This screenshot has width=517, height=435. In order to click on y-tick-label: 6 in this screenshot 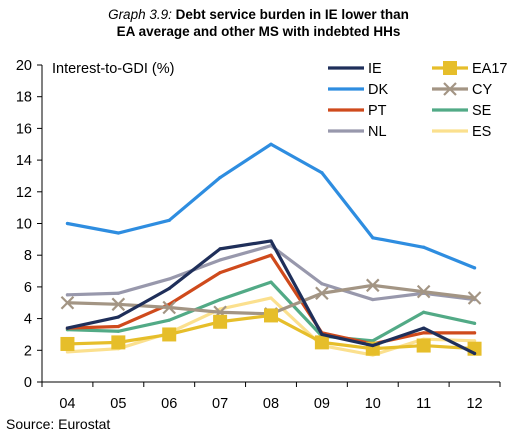, I will do `click(28, 288)`.